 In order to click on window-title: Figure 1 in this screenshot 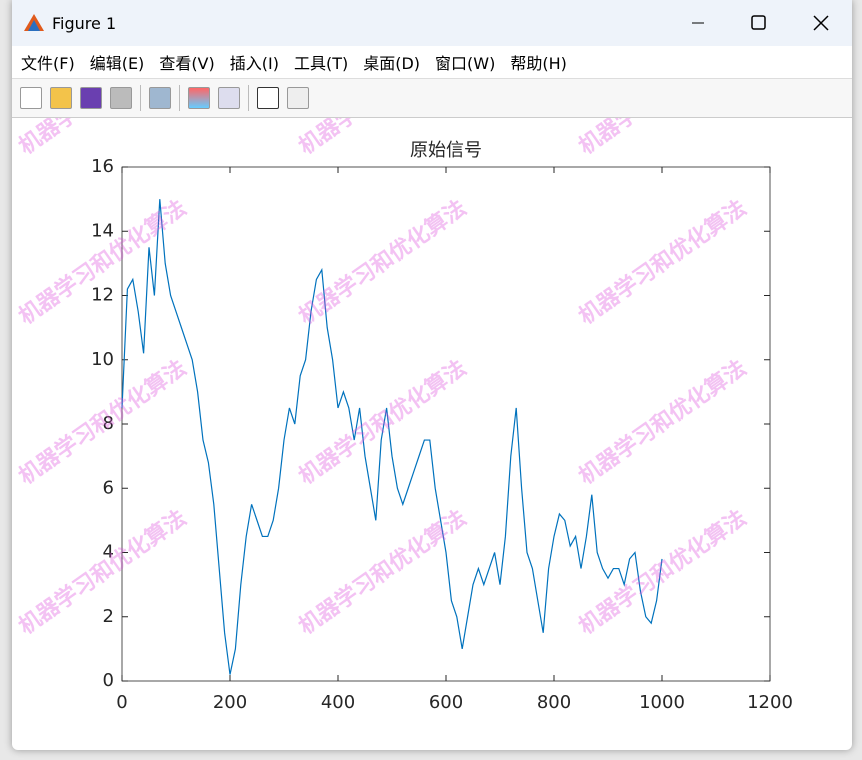, I will do `click(84, 23)`.